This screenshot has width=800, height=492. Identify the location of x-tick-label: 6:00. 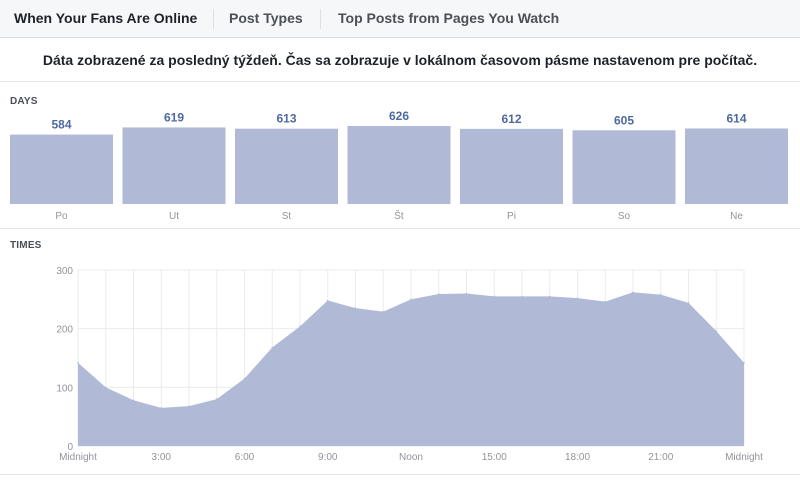
(245, 457).